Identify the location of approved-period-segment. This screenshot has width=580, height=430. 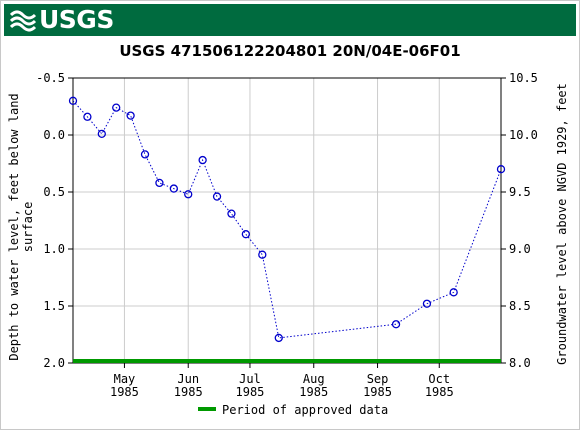
(287, 361).